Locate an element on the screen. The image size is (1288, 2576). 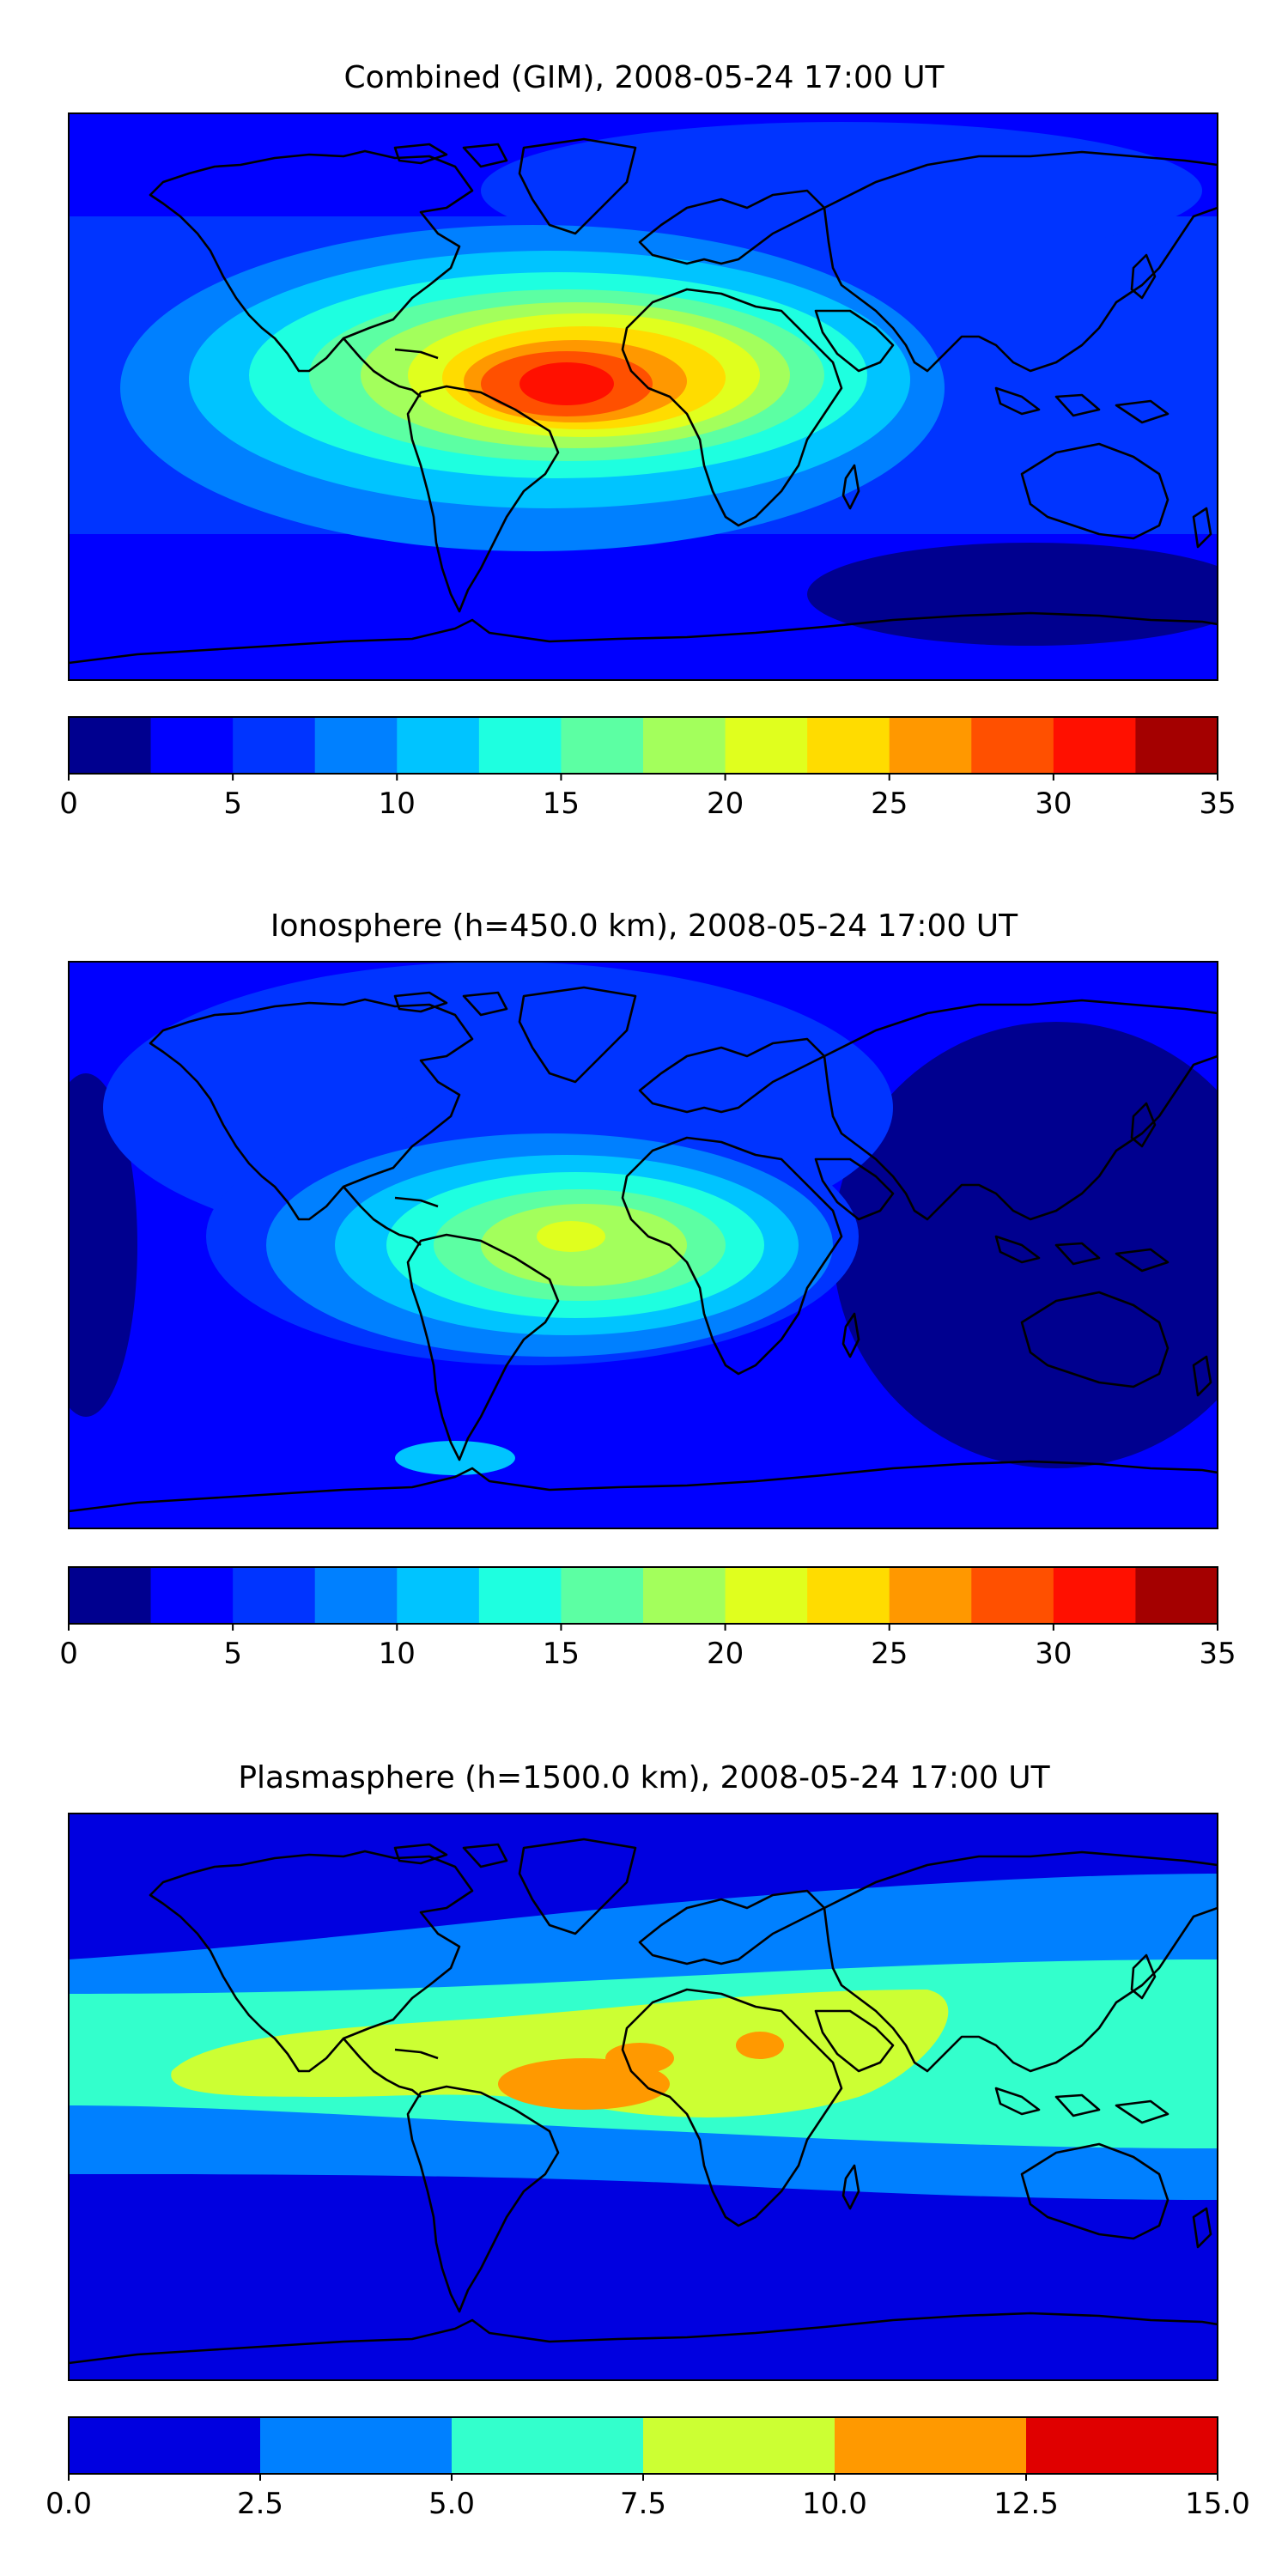
colorbar-tick-label: 15.0 is located at coordinates (1217, 2504).